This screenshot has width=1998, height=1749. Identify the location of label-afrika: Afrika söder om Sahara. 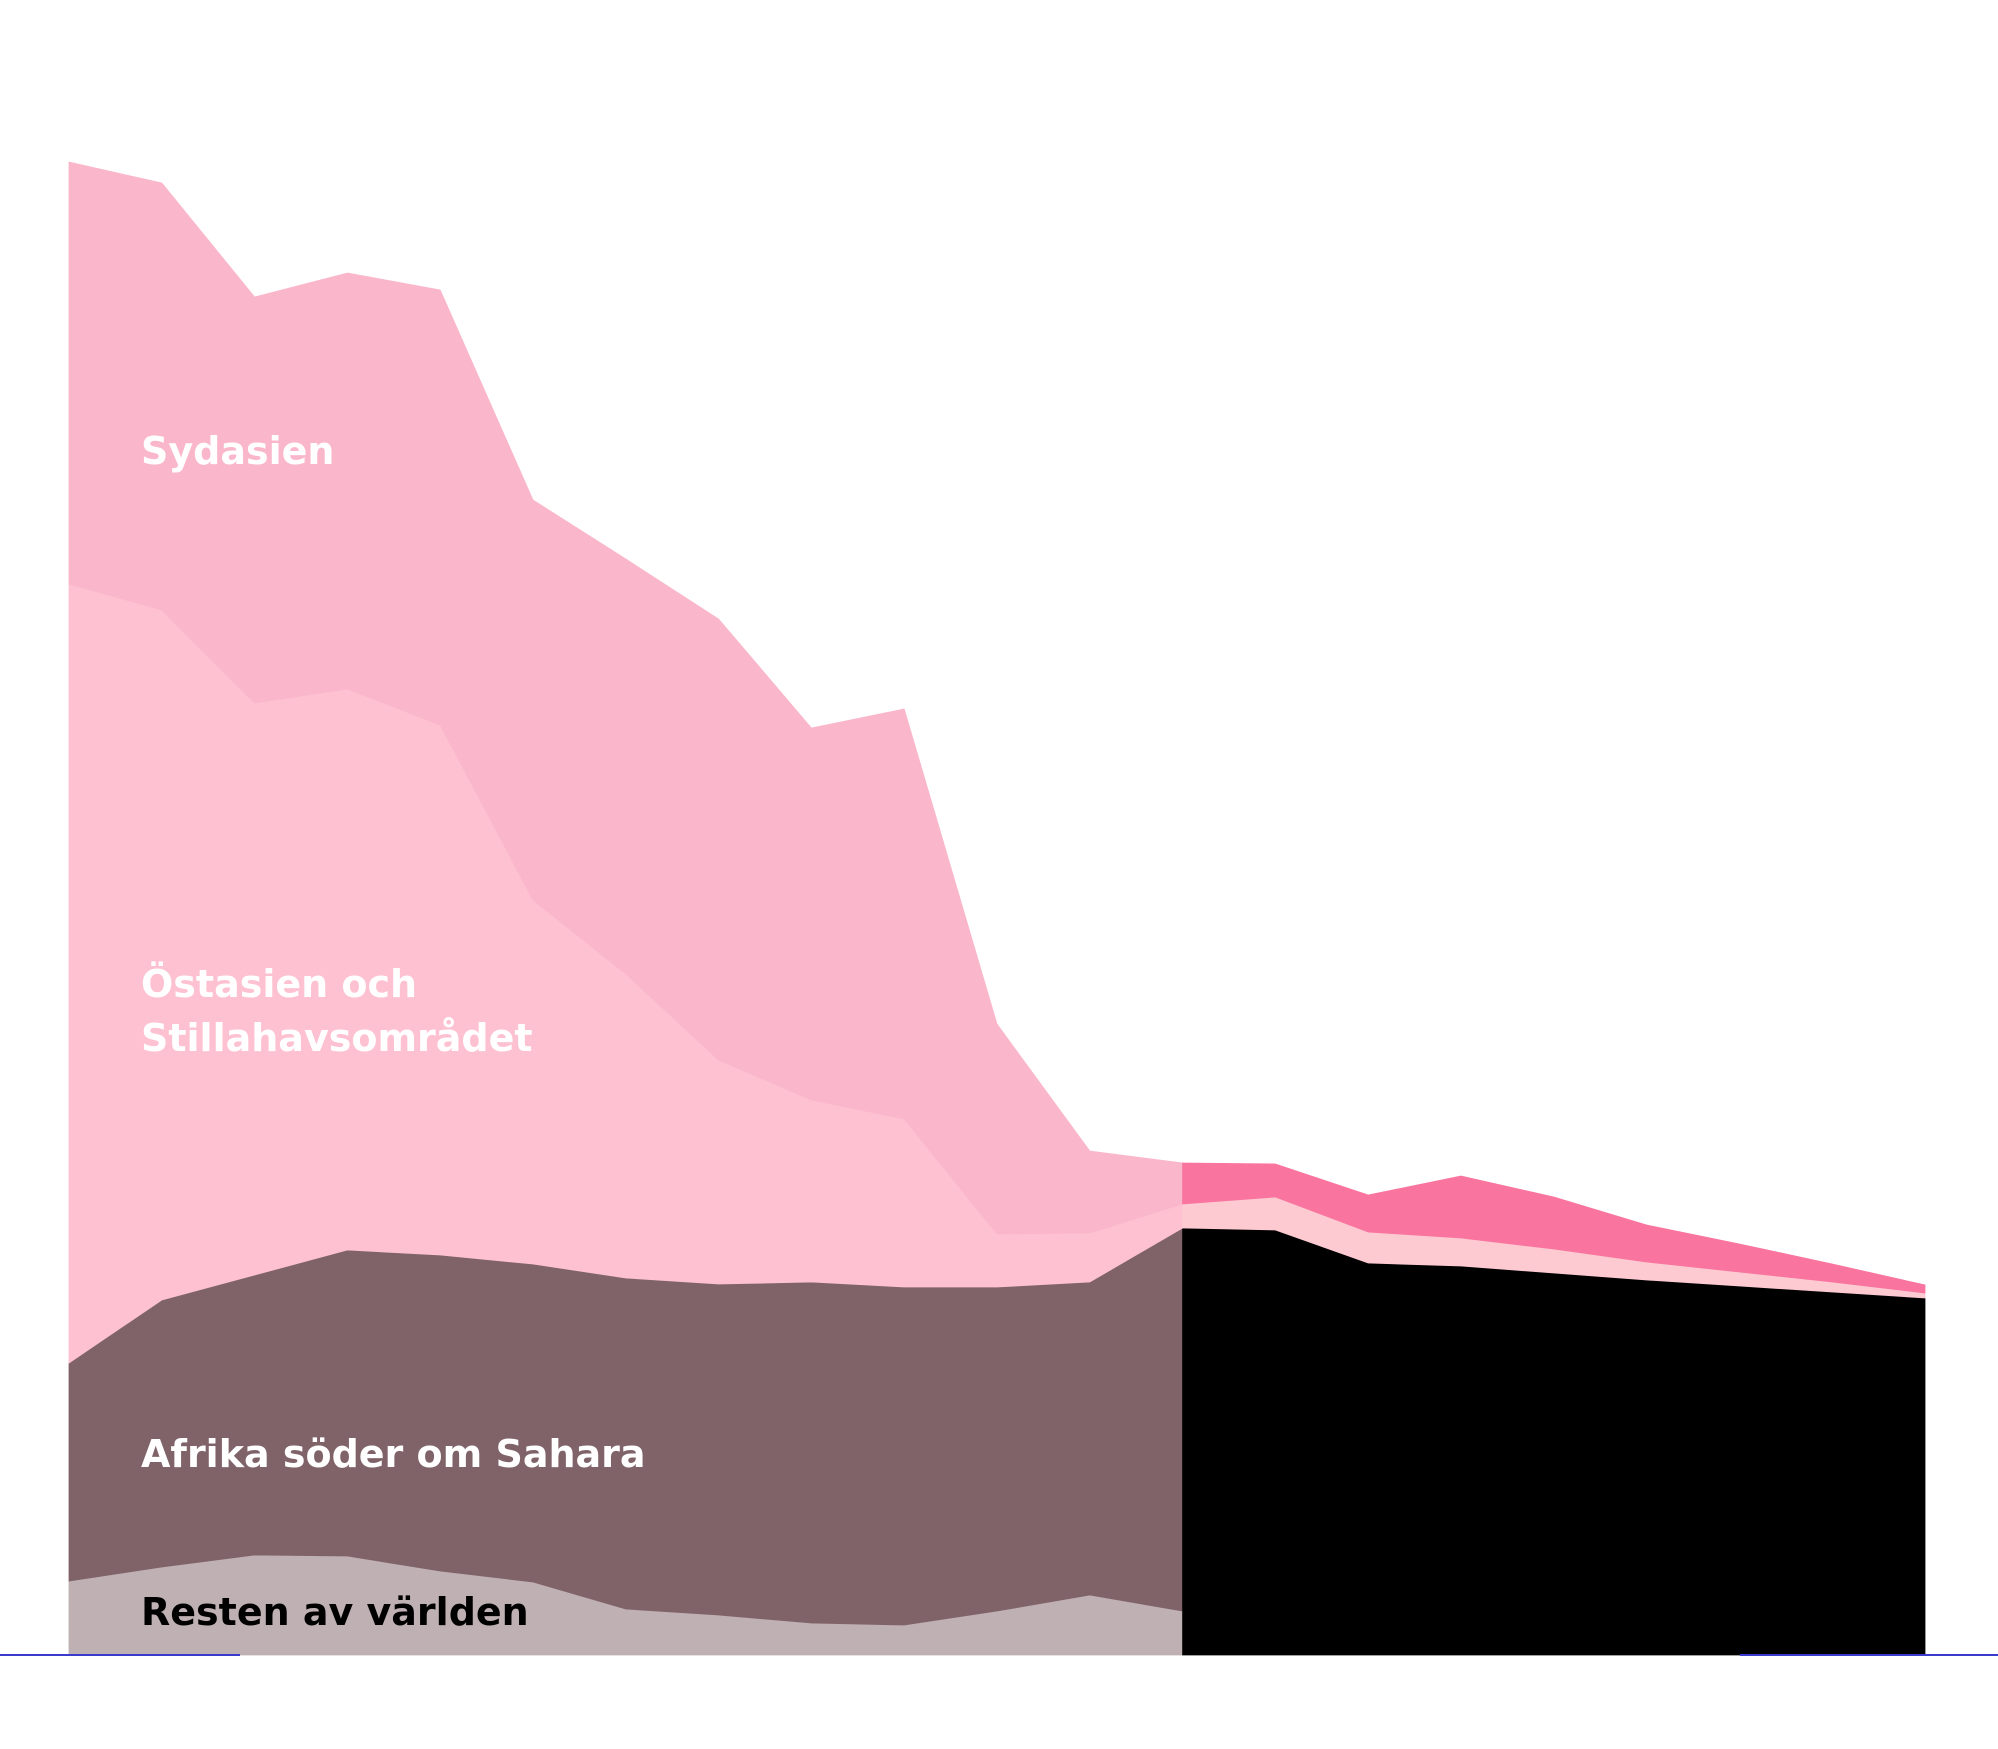
(393, 1454).